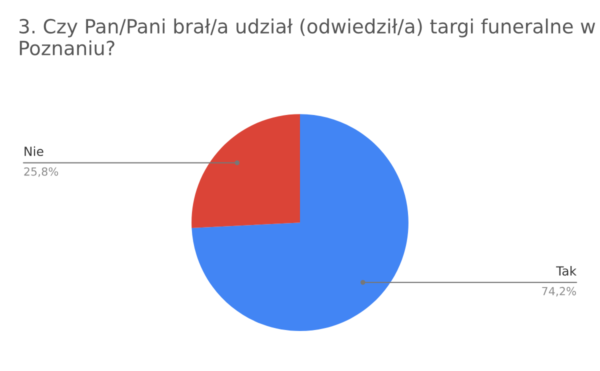 This screenshot has height=371, width=600. I want to click on chart-title: 3. Czy Pan/Pani brał/a udział (odwiedził/a) targi funeralne w Poznaniu?, so click(307, 37).